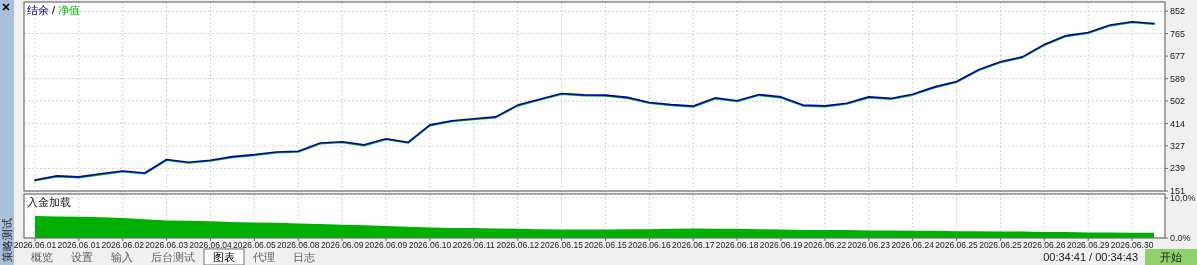 The image size is (1197, 265). Describe the element at coordinates (54, 10) in the screenshot. I see `annotation: /` at that location.